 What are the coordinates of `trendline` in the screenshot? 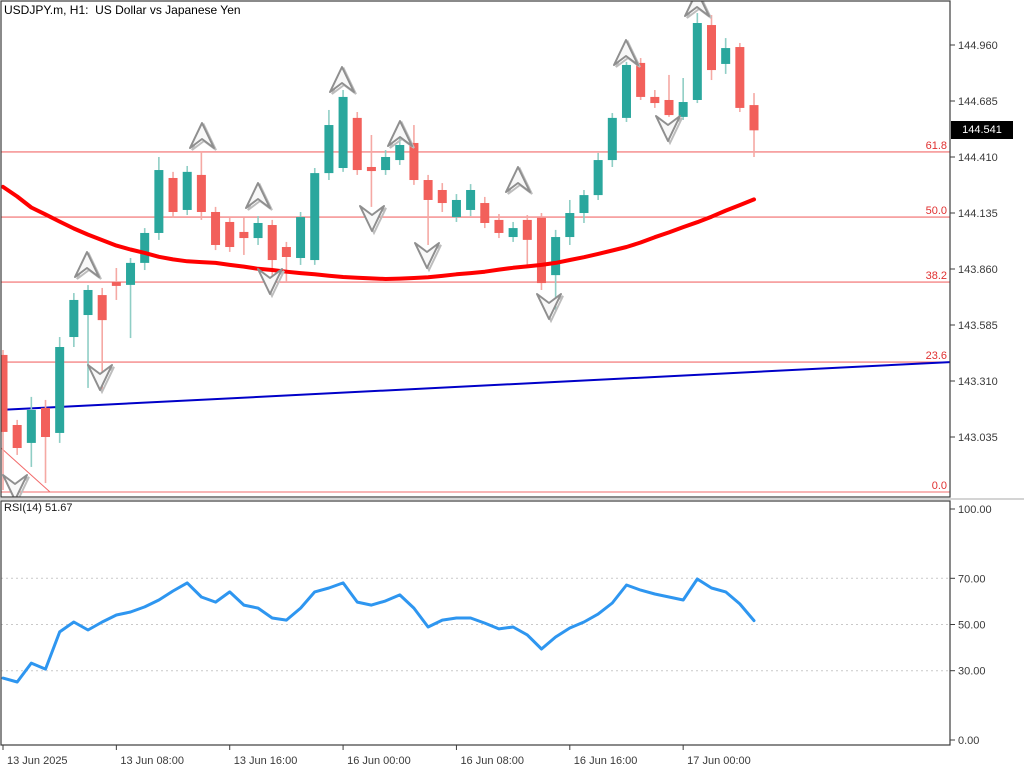 It's located at (475, 386).